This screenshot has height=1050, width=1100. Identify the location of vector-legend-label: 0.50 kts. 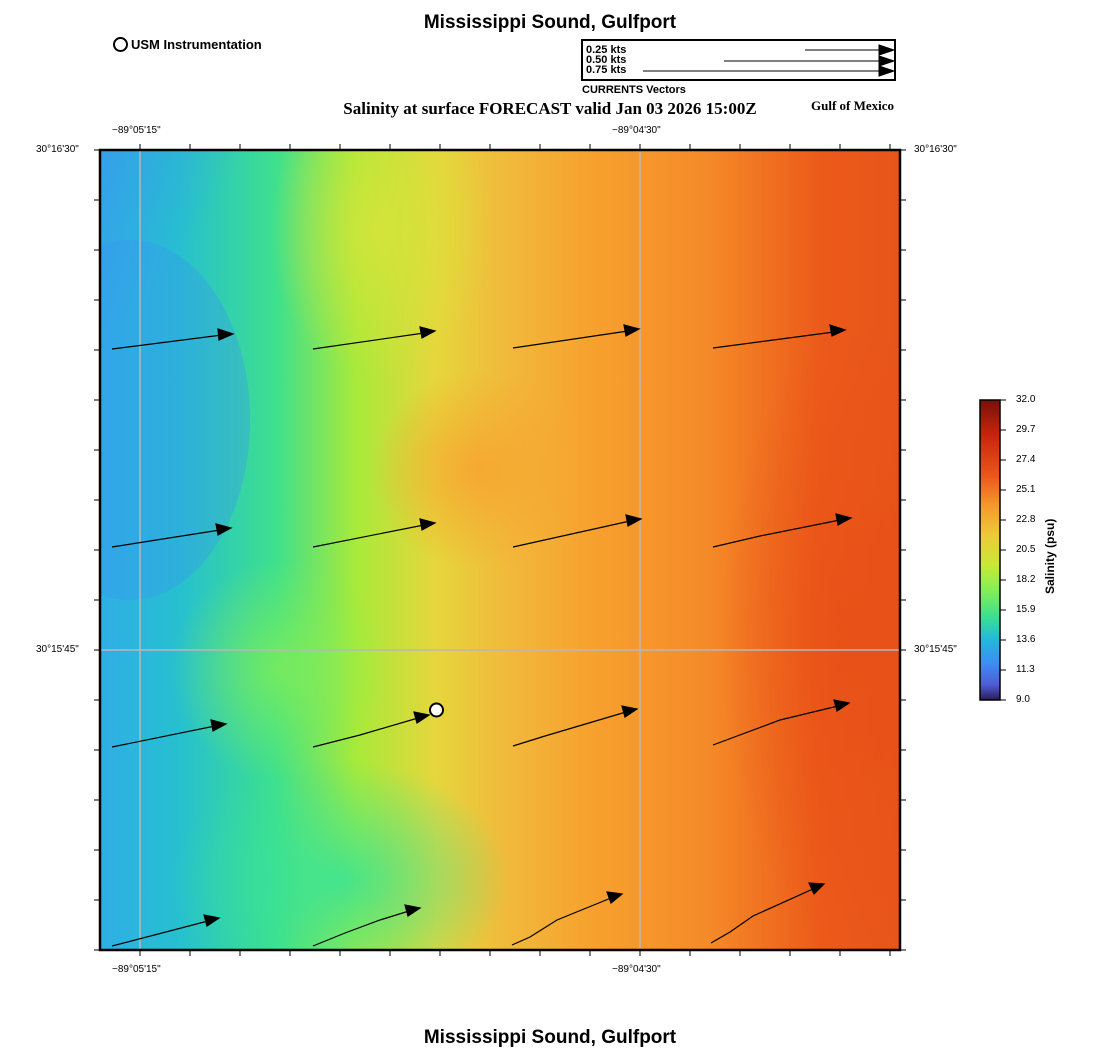
(606, 60).